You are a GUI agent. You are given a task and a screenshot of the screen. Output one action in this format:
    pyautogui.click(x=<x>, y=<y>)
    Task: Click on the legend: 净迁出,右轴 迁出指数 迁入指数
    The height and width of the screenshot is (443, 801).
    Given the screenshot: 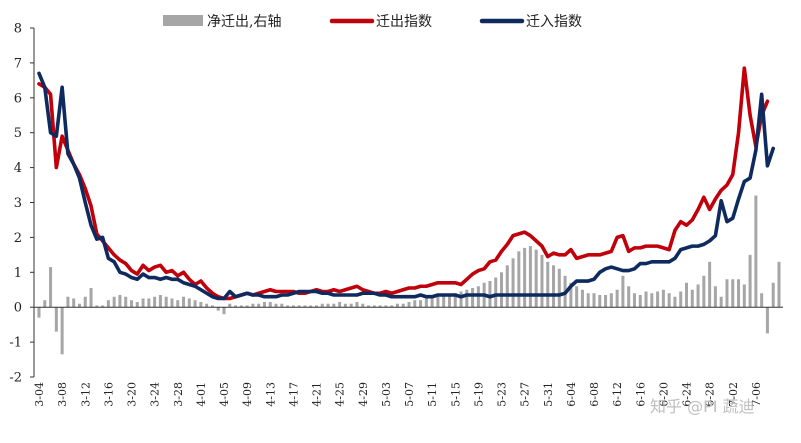 What is the action you would take?
    pyautogui.click(x=372, y=22)
    